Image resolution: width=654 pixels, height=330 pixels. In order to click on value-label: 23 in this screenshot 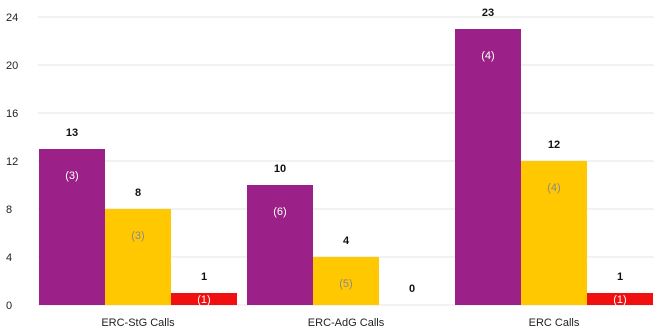, I will do `click(488, 13)`.